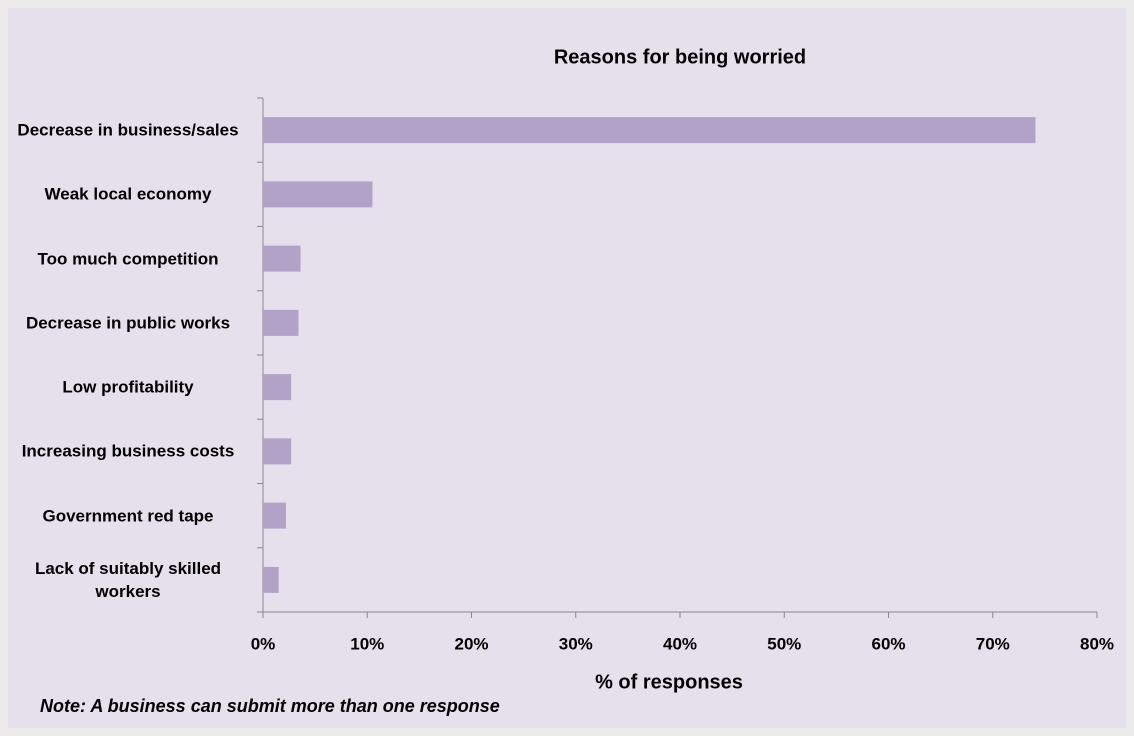  What do you see at coordinates (128, 387) in the screenshot?
I see `y-tick-label: Low profitability` at bounding box center [128, 387].